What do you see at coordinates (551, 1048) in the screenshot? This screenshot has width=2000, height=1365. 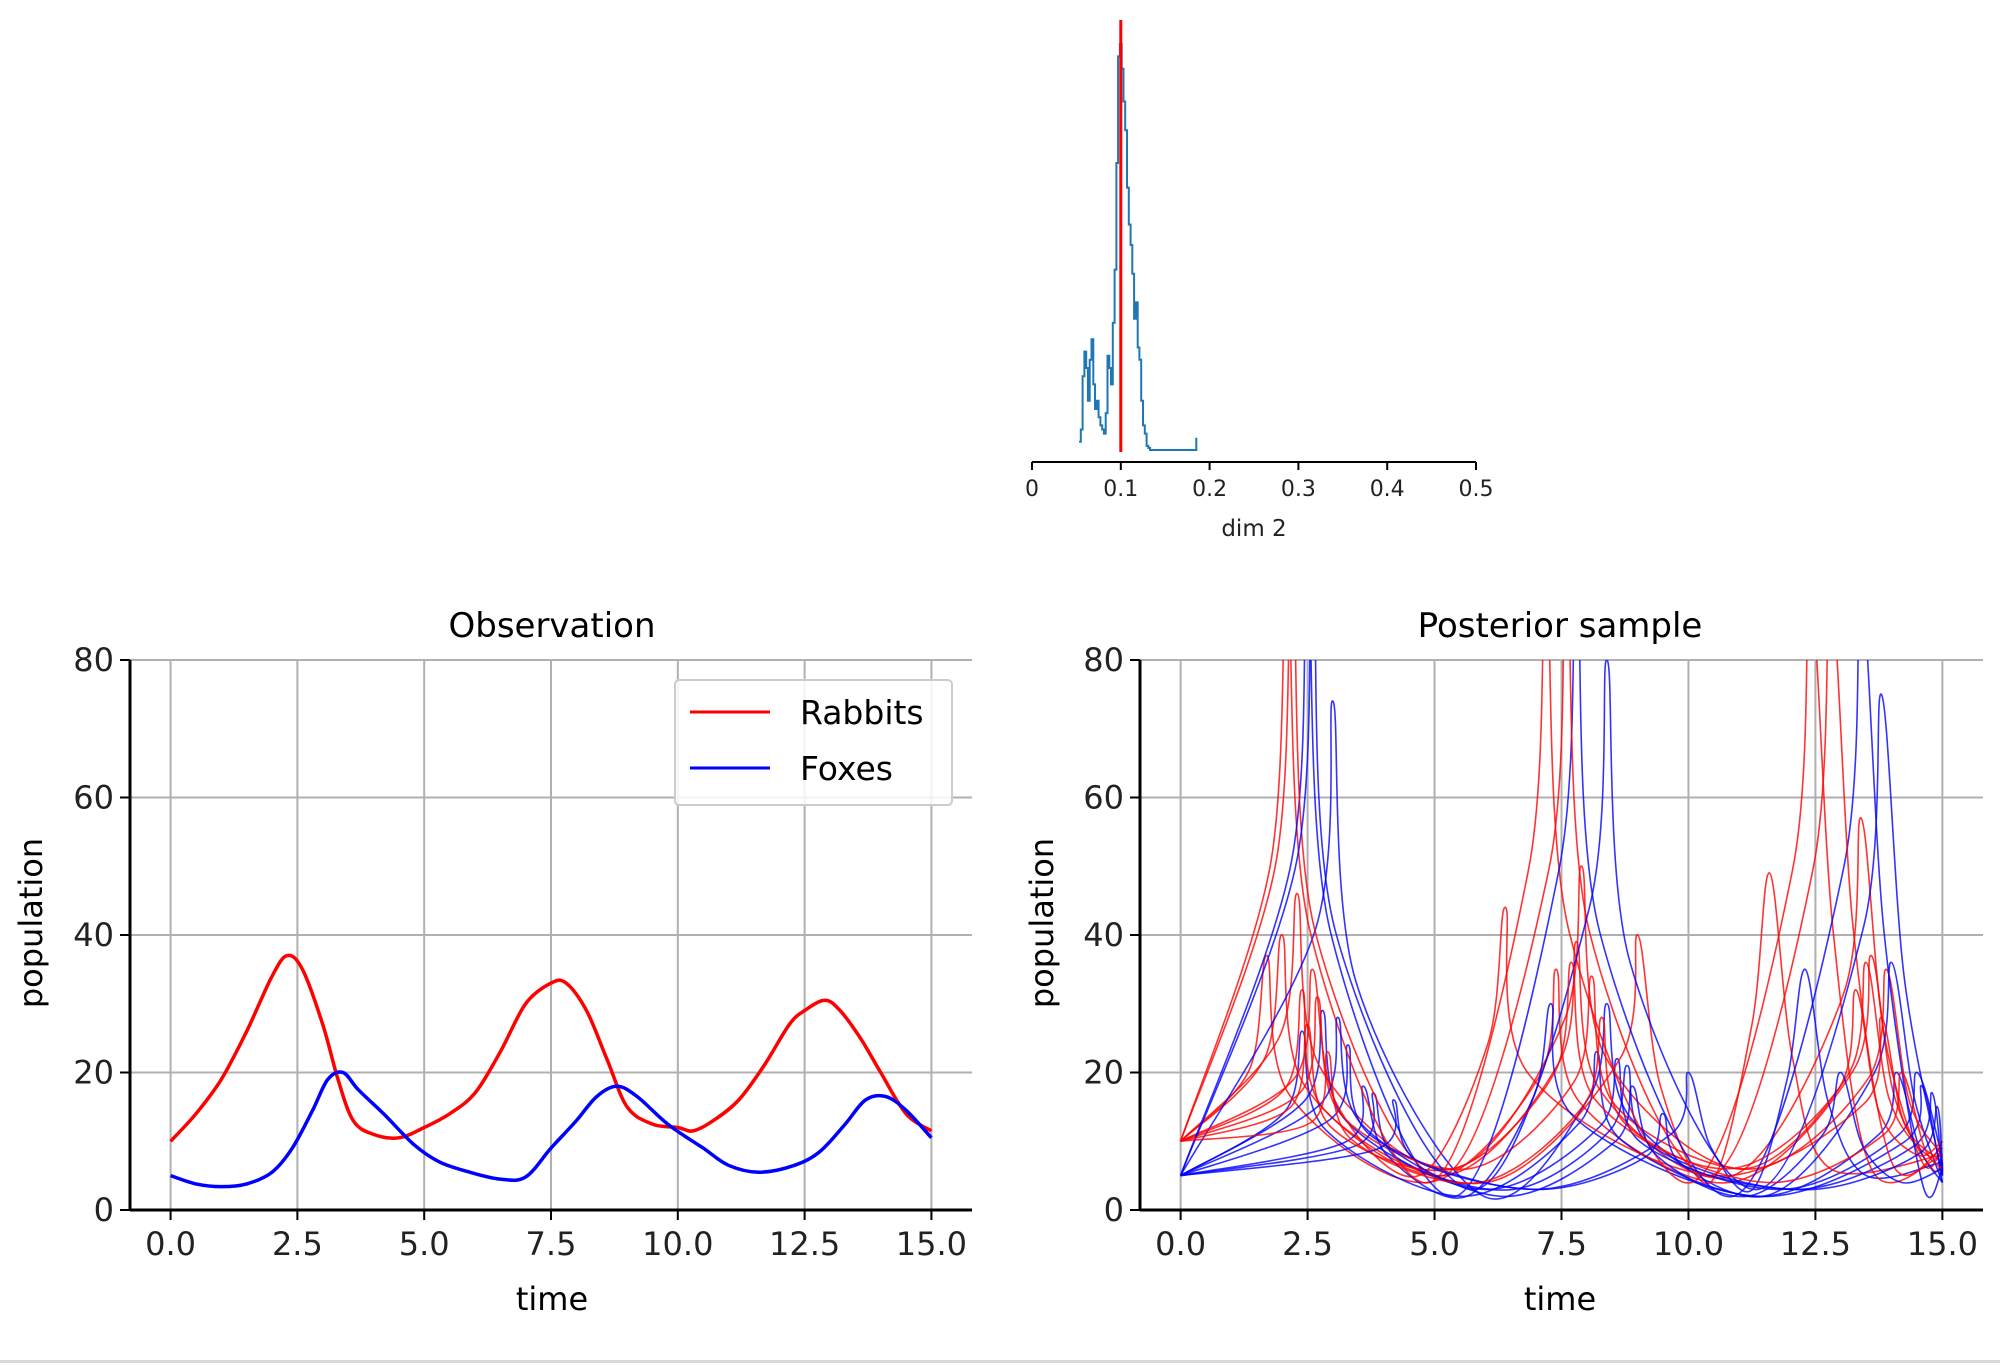 I see `observation-series-rabbits` at bounding box center [551, 1048].